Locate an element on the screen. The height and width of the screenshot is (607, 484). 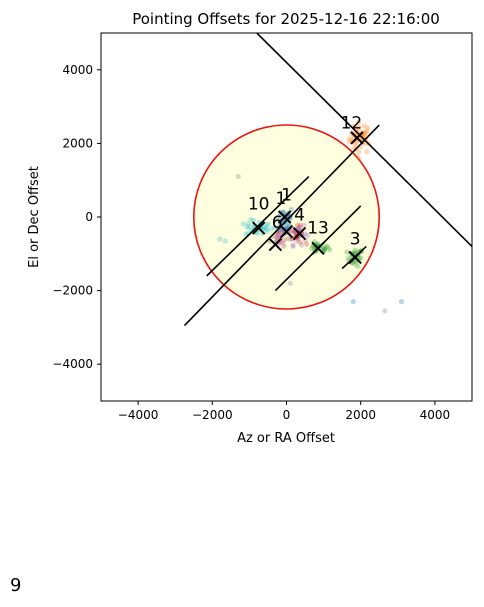
y-tick-label: −4000 is located at coordinates (72, 364).